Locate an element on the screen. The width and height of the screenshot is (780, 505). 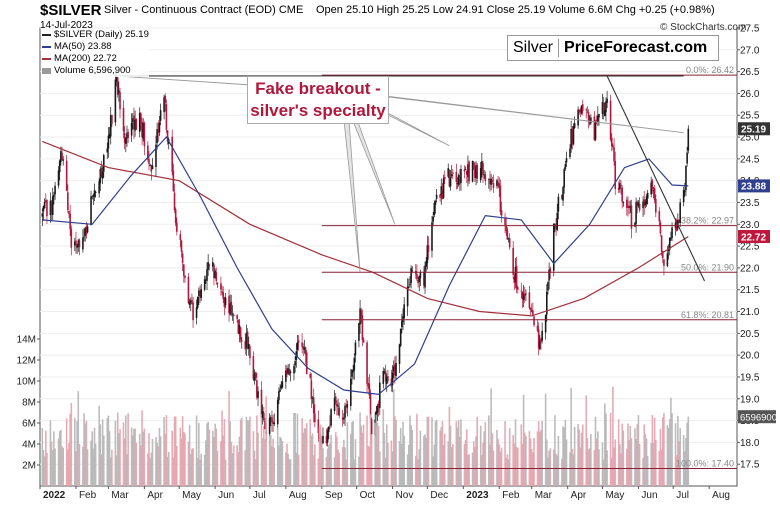
legend-price: $SILVER (Daily) 25.19 is located at coordinates (95, 35).